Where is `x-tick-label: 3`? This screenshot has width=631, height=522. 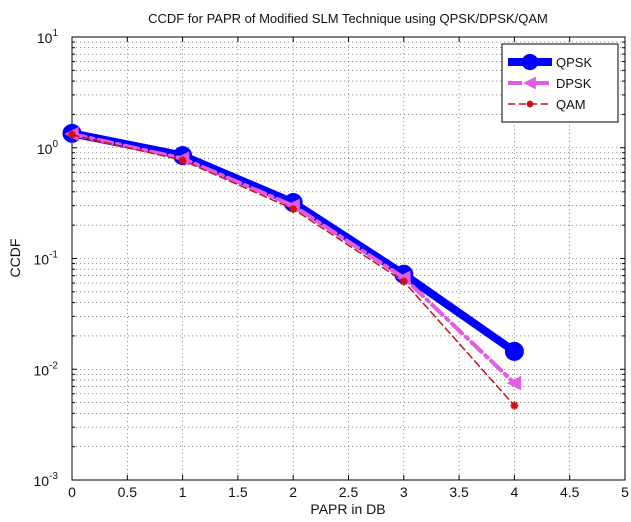 x-tick-label: 3 is located at coordinates (404, 492).